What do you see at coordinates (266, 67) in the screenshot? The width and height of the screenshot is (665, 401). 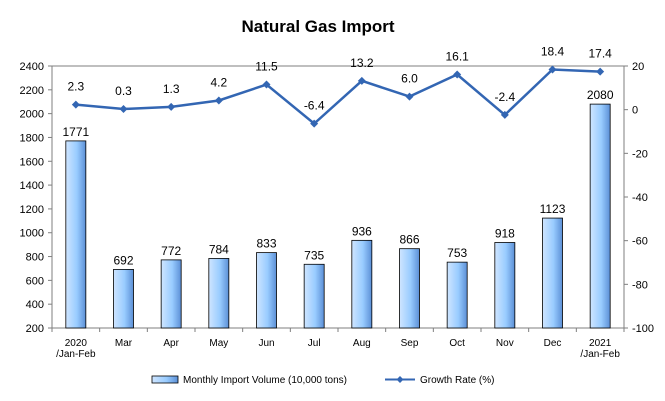 I see `growth-rate-label: 11.5` at bounding box center [266, 67].